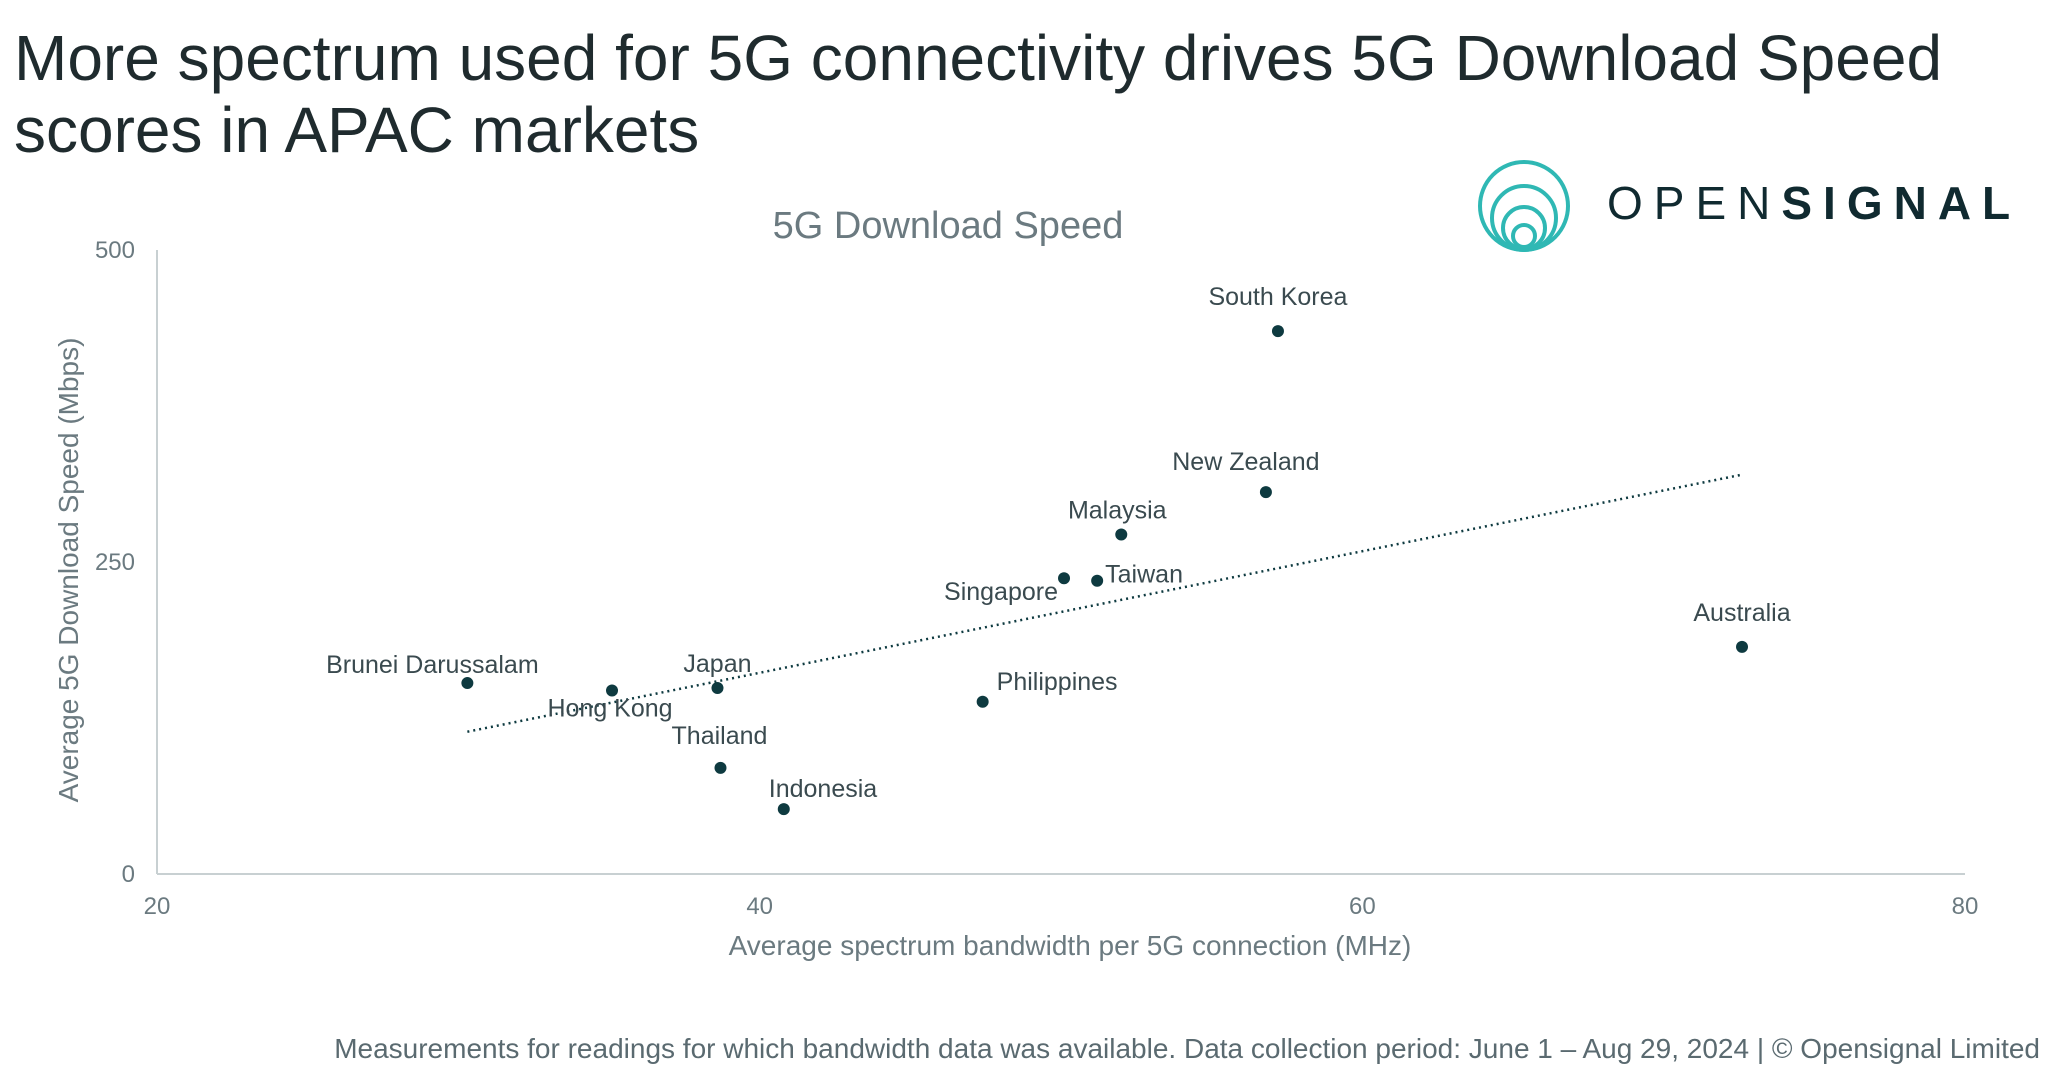 This screenshot has width=2048, height=1069. What do you see at coordinates (157, 906) in the screenshot?
I see `x-tick-label: 20` at bounding box center [157, 906].